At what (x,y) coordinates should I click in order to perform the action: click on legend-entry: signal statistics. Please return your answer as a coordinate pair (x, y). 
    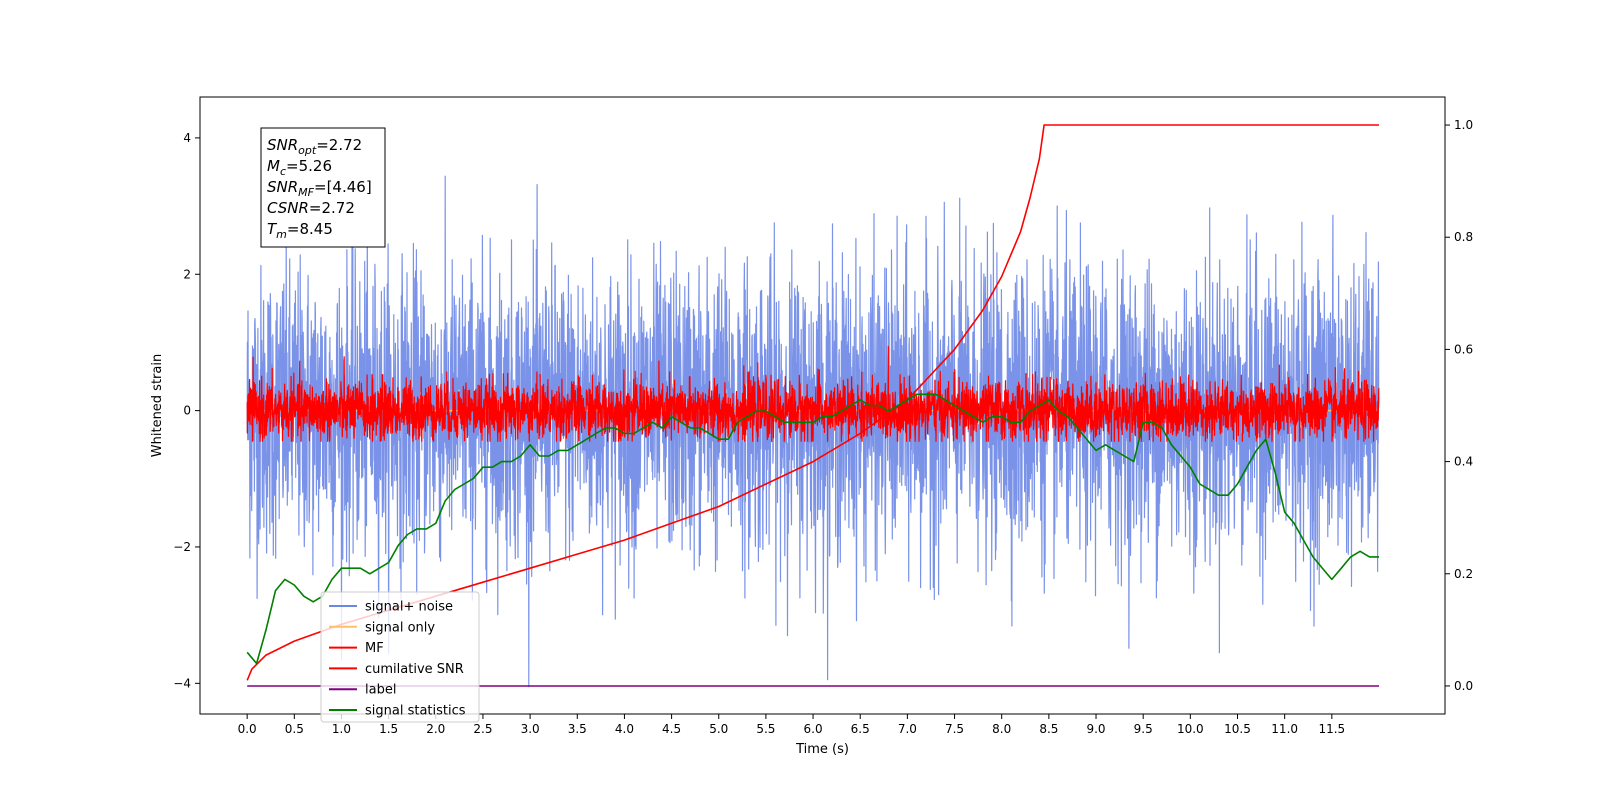
    Looking at the image, I should click on (415, 711).